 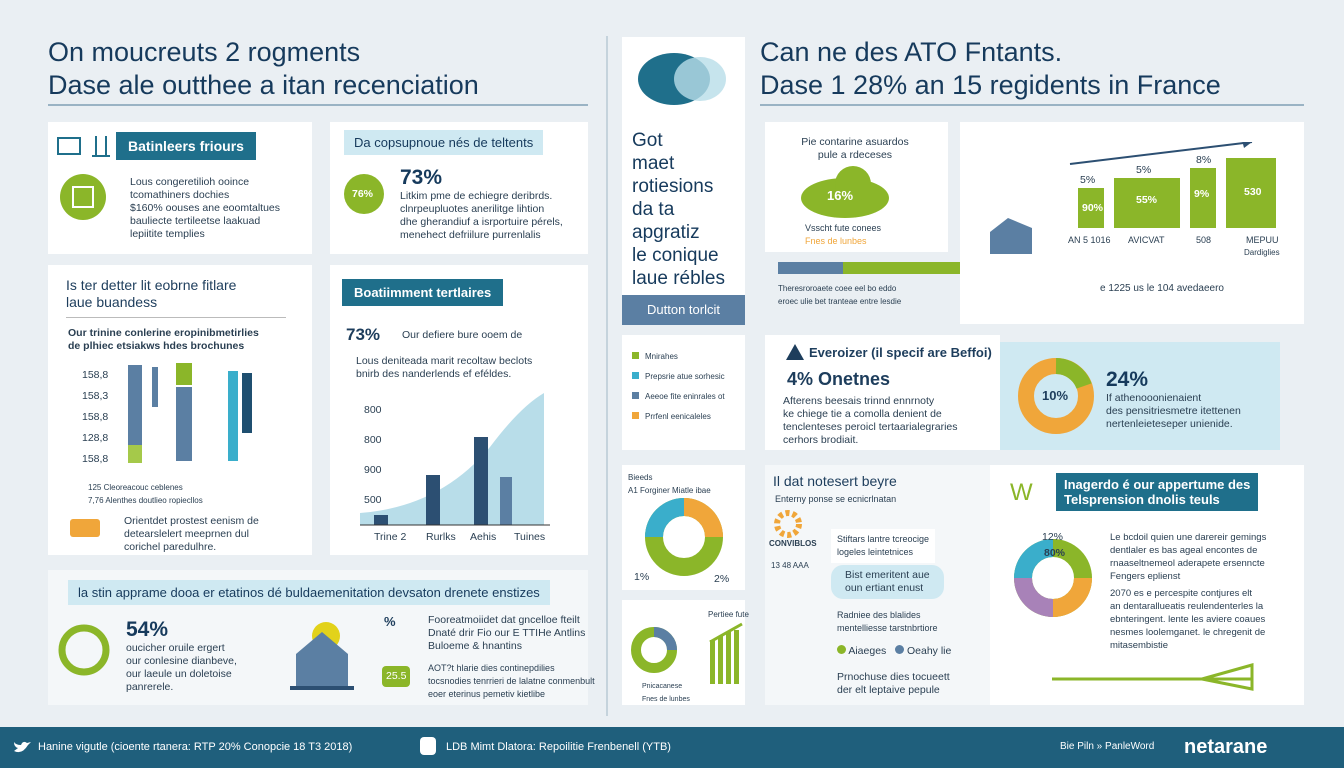 I want to click on text: eoer eterinus pemetiv kietlibe, so click(x=487, y=694).